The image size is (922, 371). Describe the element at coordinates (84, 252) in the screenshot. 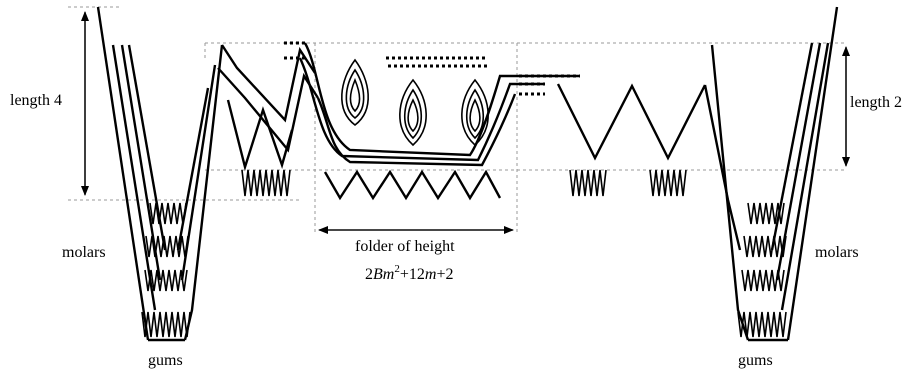

I see `molars-left-label: molars` at that location.